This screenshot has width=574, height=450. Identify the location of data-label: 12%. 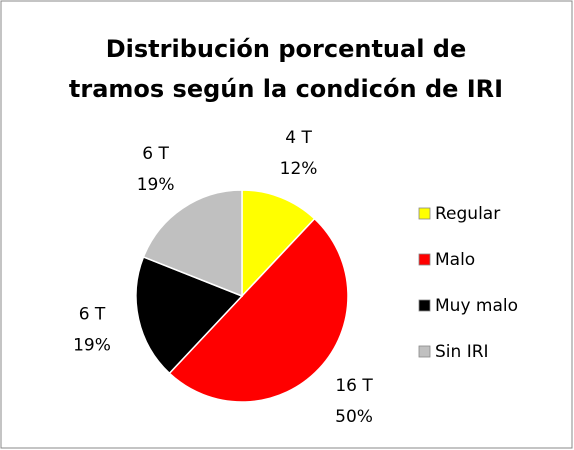
(299, 169).